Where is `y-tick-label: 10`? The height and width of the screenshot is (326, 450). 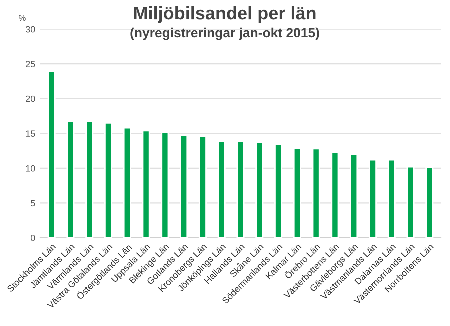 y-tick-label: 10 is located at coordinates (31, 168).